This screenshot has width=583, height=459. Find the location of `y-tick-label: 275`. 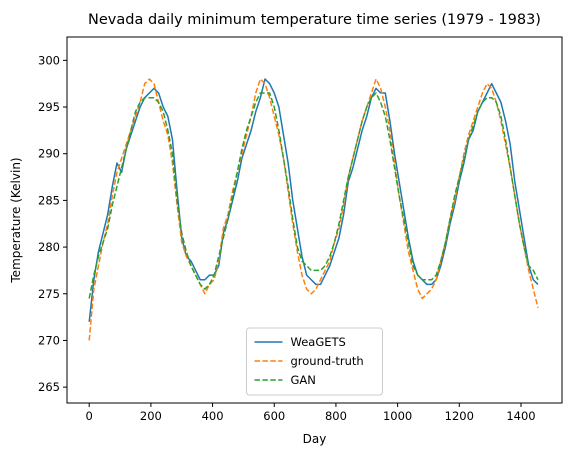

y-tick-label: 275 is located at coordinates (49, 294).